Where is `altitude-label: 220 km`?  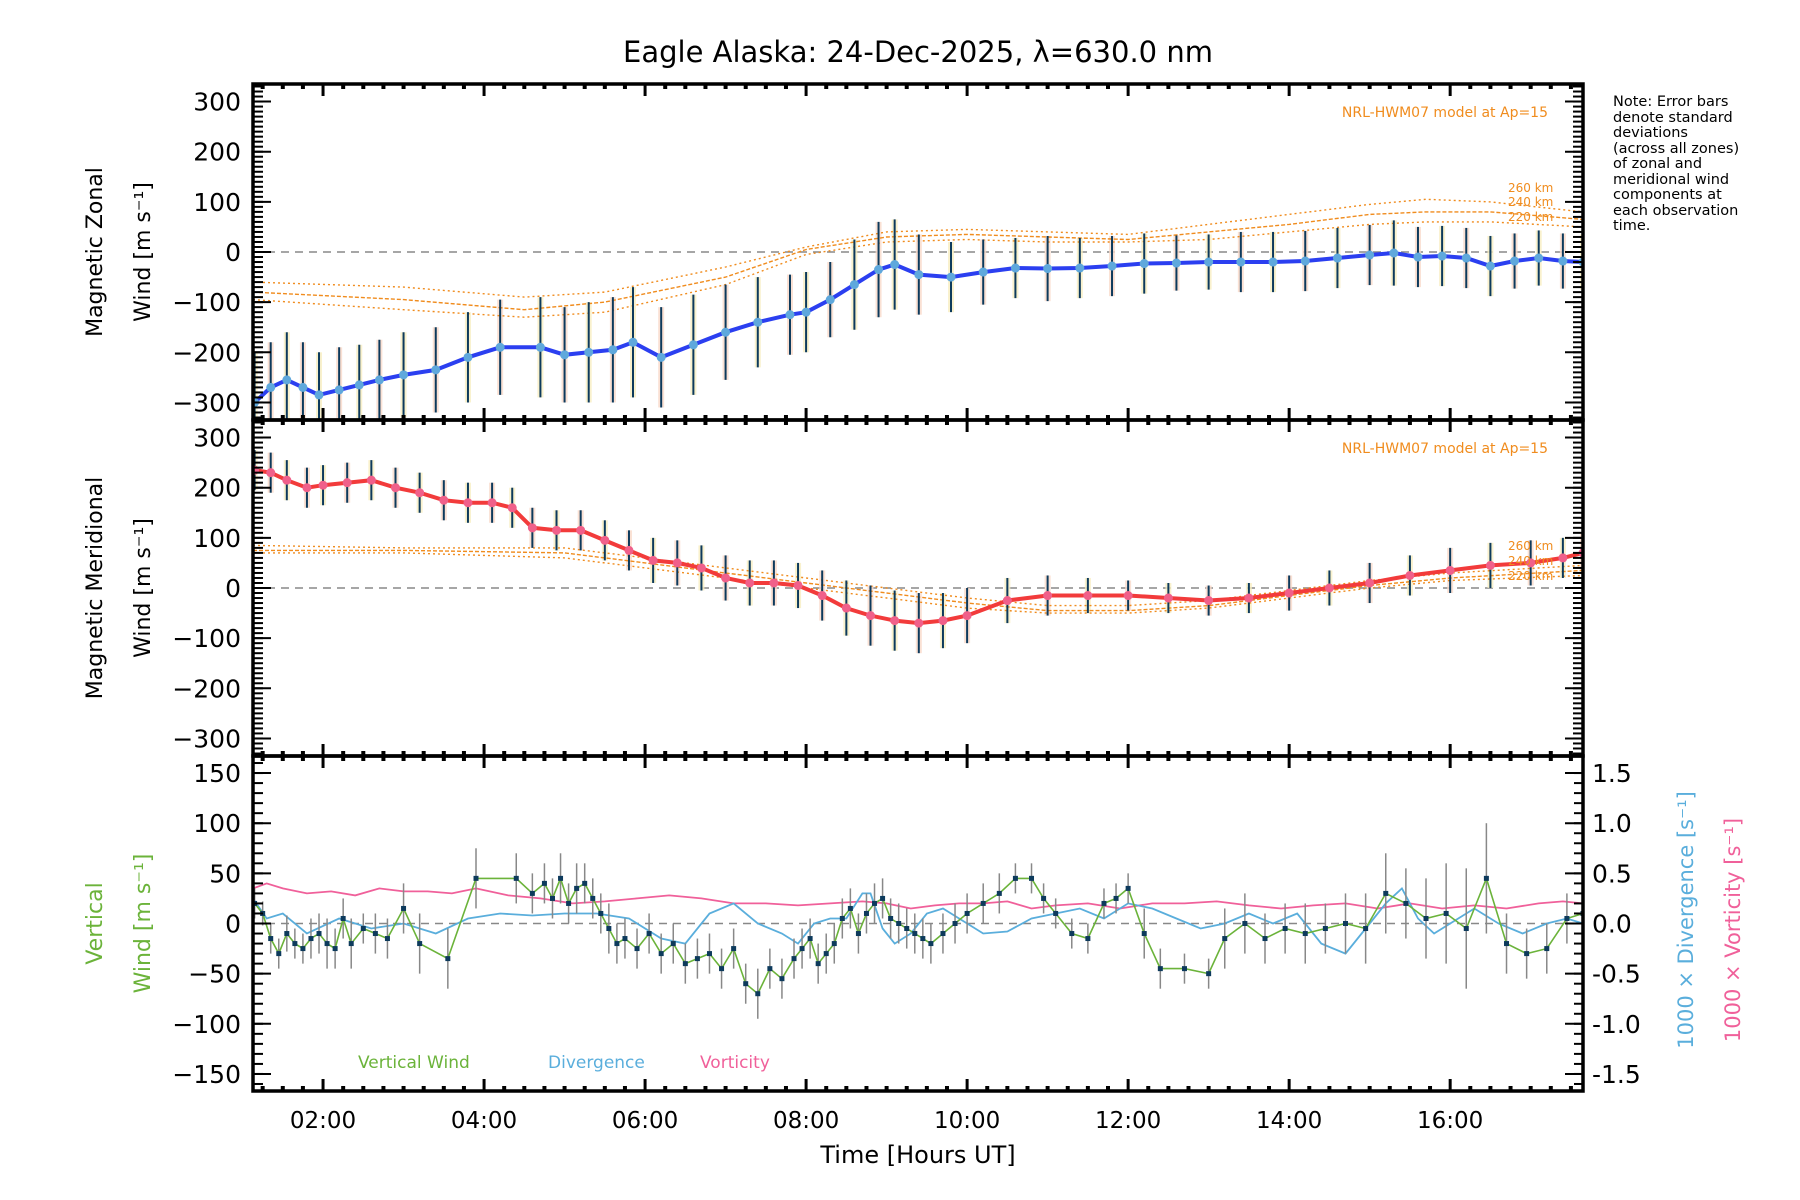 altitude-label: 220 km is located at coordinates (1530, 576).